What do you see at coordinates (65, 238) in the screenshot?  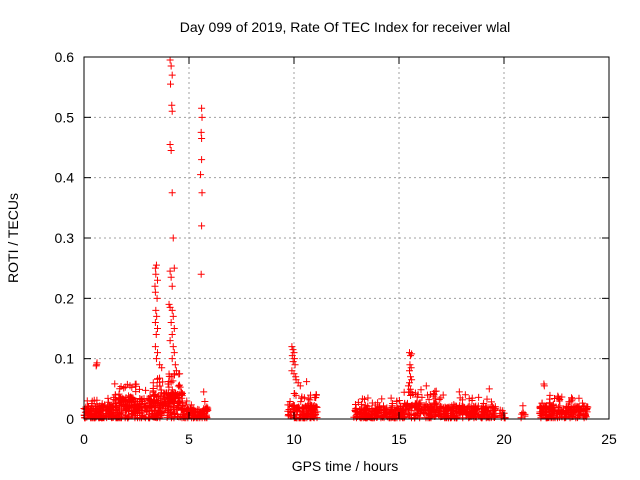 I see `y-tick-label: 0.3` at bounding box center [65, 238].